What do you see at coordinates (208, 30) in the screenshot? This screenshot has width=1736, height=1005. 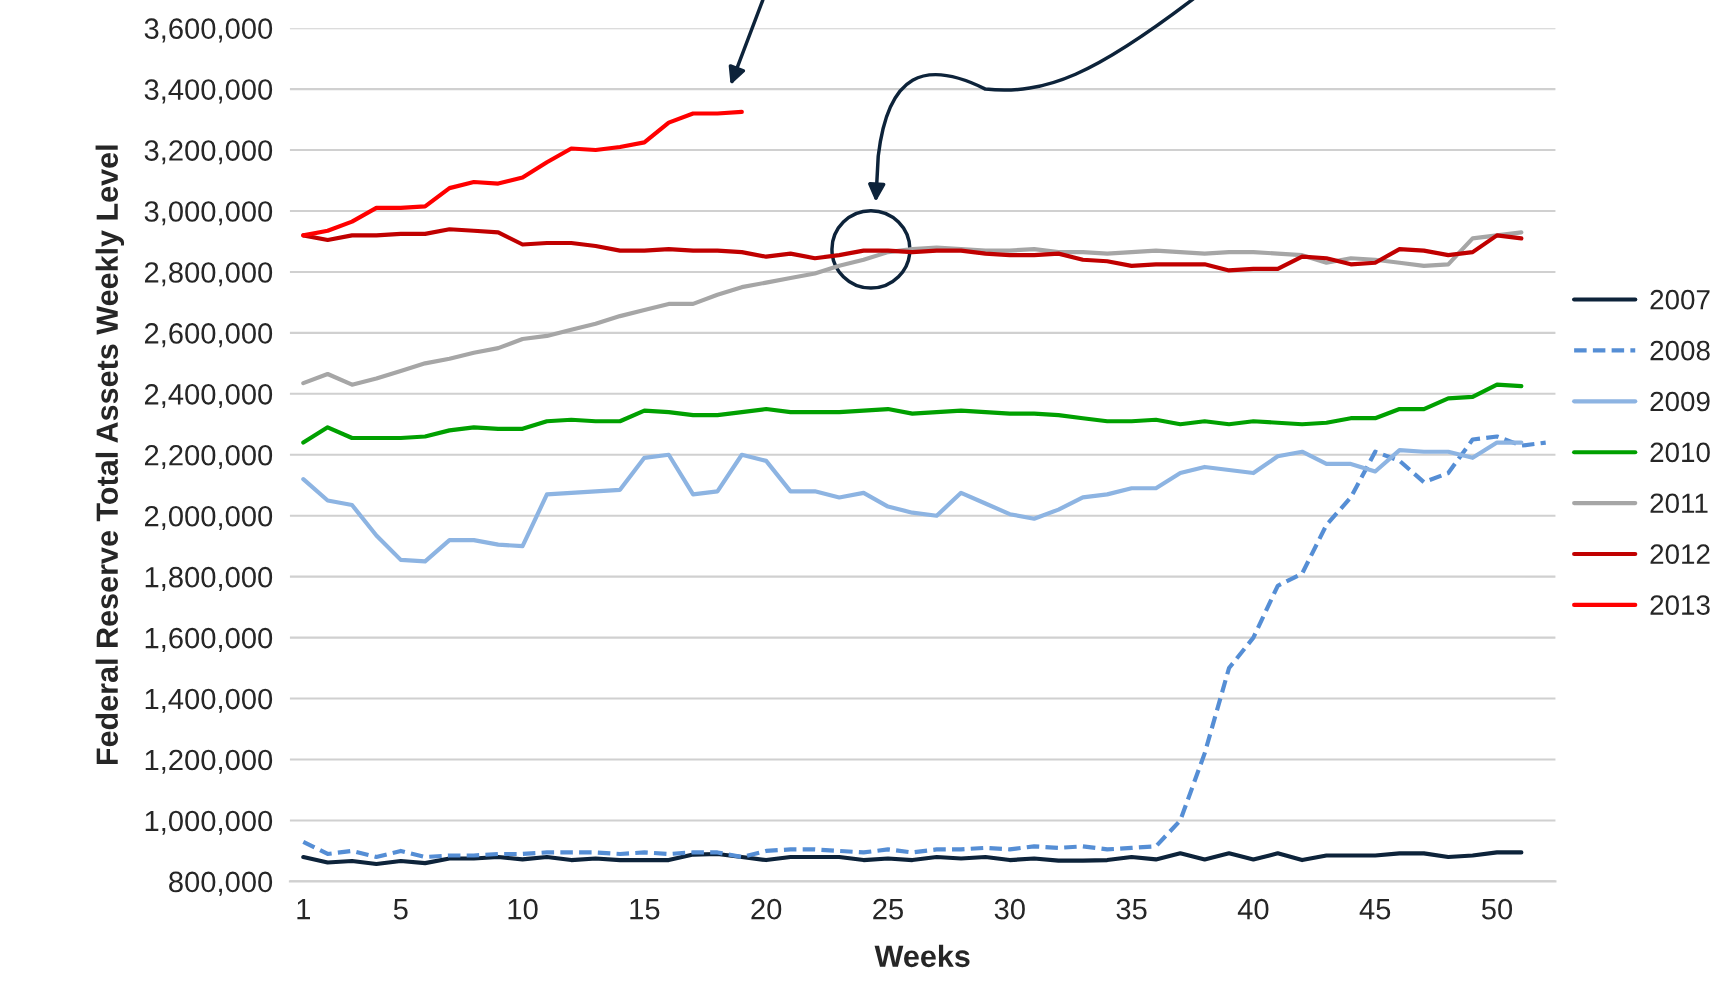 I see `y-tick-label: 3,600,000` at bounding box center [208, 30].